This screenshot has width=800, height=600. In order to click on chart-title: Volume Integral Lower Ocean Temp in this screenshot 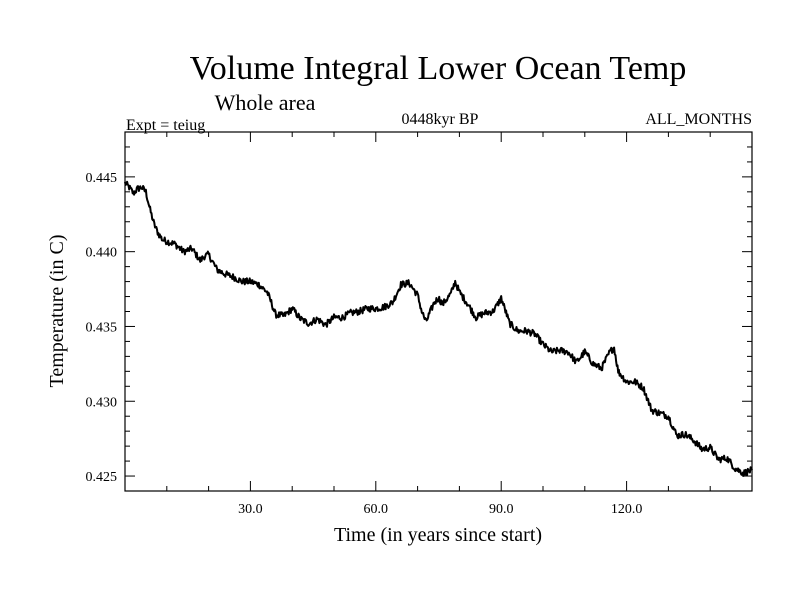, I will do `click(438, 68)`.